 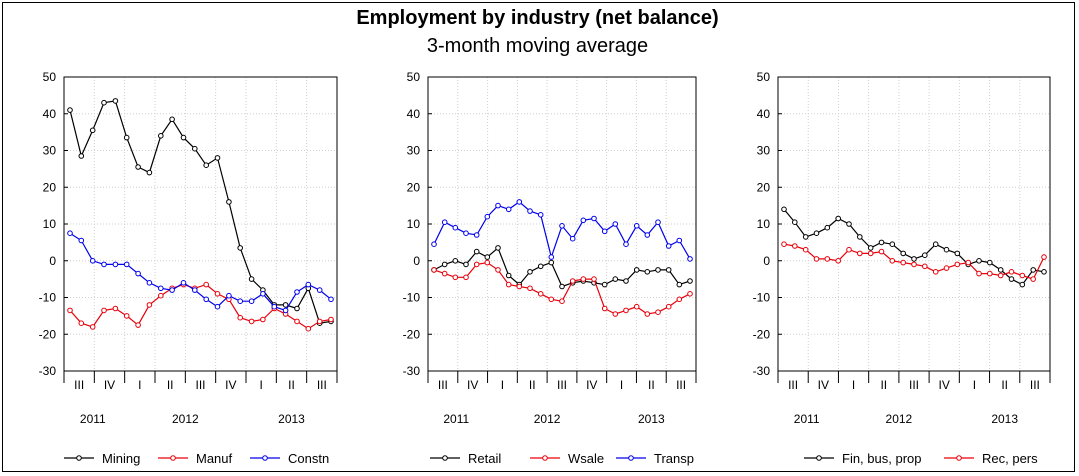 What do you see at coordinates (484, 458) in the screenshot?
I see `legend-label: Retail` at bounding box center [484, 458].